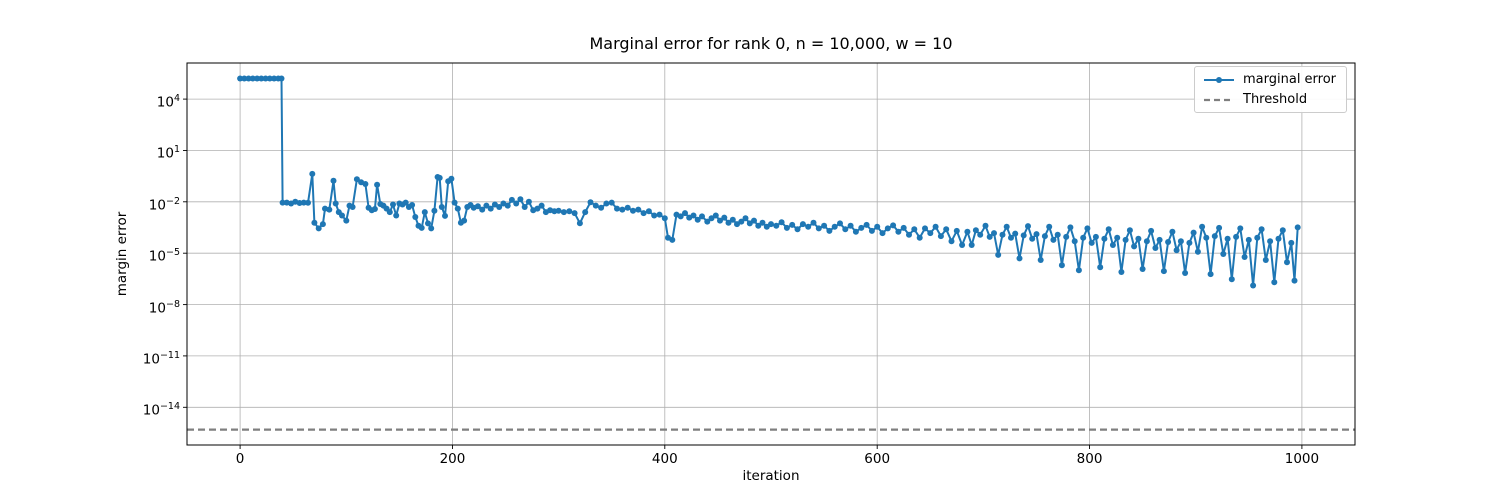  I want to click on legend-line-marker-sample, so click(1219, 79).